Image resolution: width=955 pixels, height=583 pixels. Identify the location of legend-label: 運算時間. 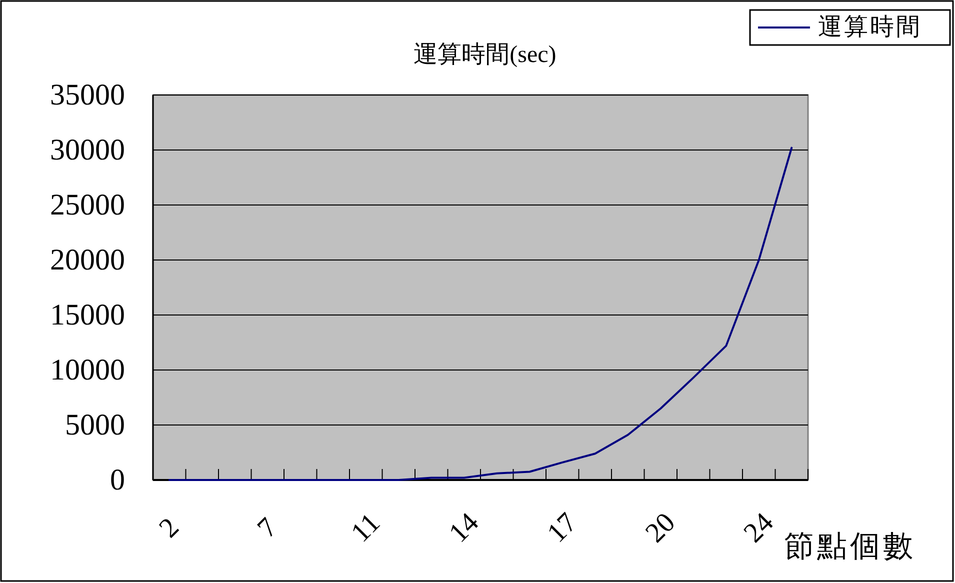
(870, 27).